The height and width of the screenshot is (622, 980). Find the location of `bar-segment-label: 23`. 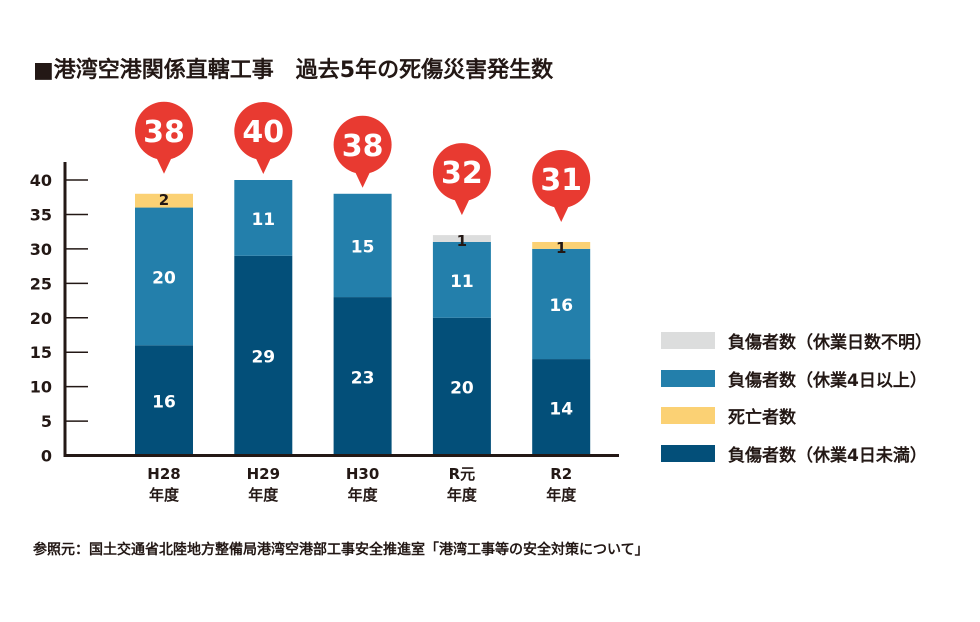

bar-segment-label: 23 is located at coordinates (363, 378).